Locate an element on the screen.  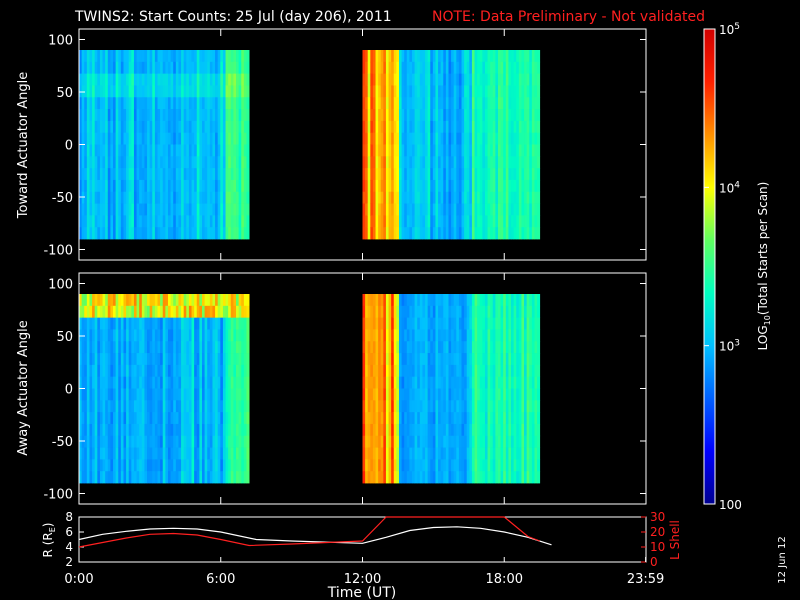
y-tick-label: 50 is located at coordinates (64, 93).